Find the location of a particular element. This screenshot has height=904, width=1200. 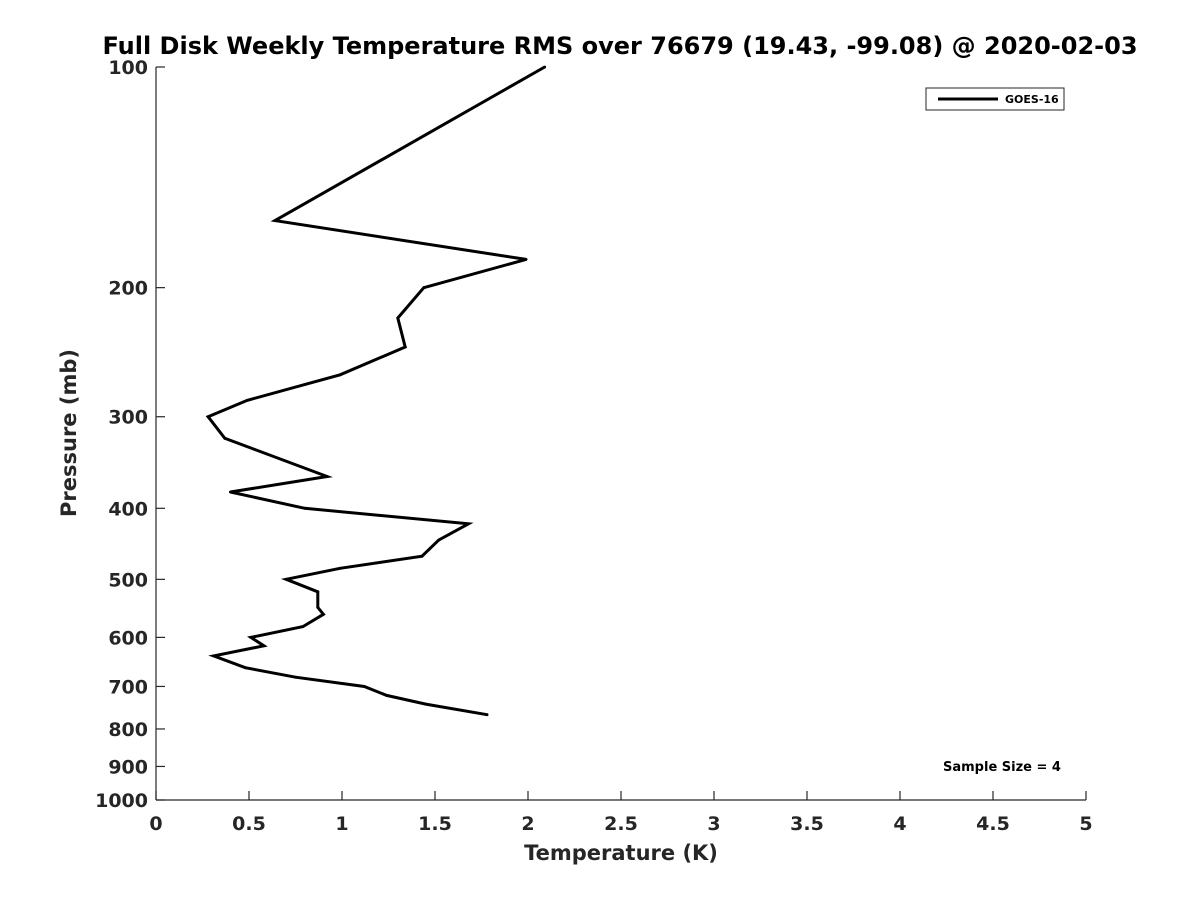

x-tick-label: 5 is located at coordinates (1085, 824).